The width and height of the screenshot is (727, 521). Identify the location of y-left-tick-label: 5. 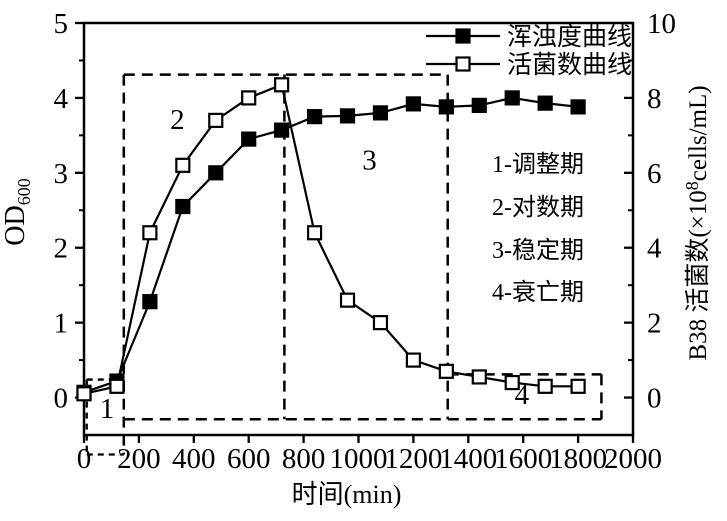
(61, 24).